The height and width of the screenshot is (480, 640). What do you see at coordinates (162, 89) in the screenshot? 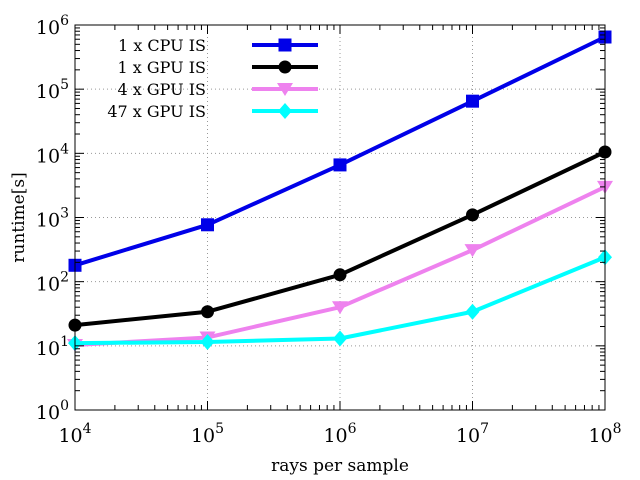
I see `legend-label: 4 x GPU IS` at bounding box center [162, 89].